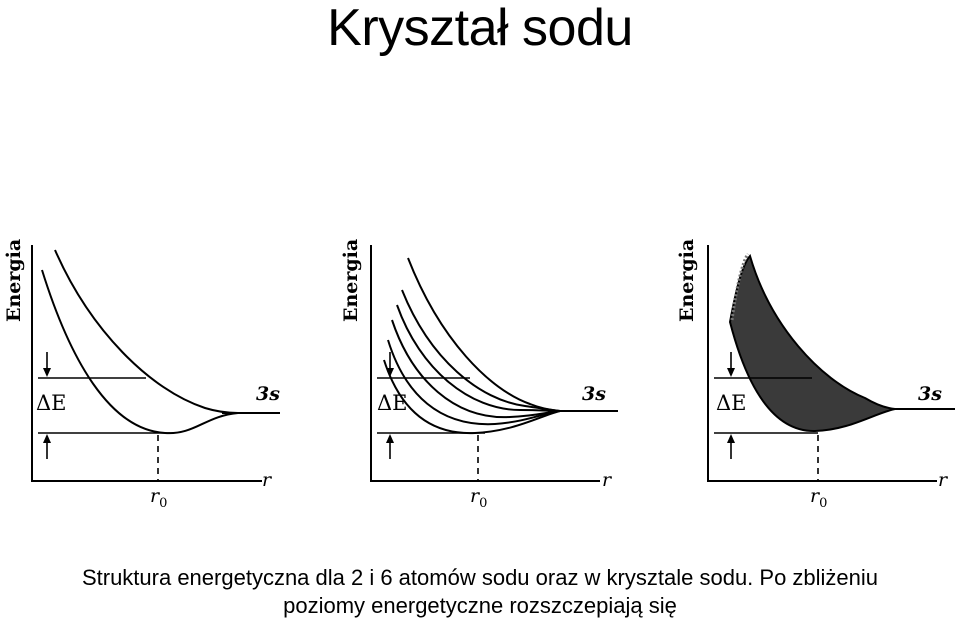  Describe the element at coordinates (594, 394) in the screenshot. I see `panel-2-level-label: 3s` at that location.